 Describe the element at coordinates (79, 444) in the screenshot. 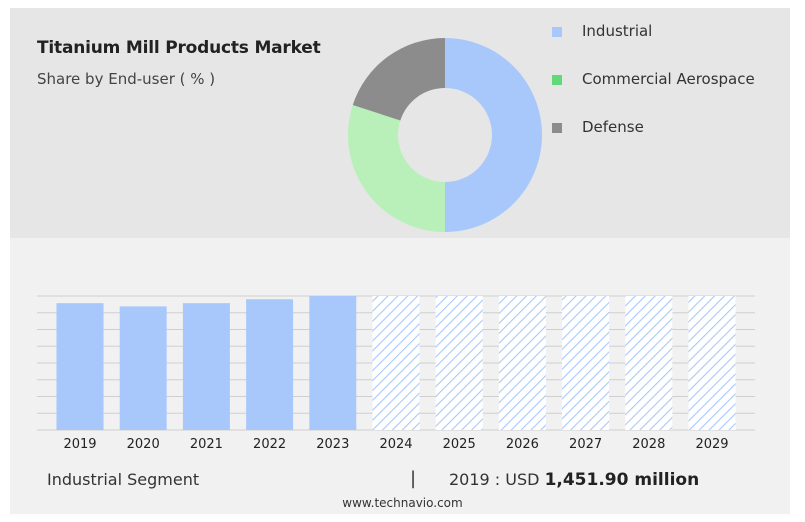

I see `tick-label-2019: 2019` at that location.